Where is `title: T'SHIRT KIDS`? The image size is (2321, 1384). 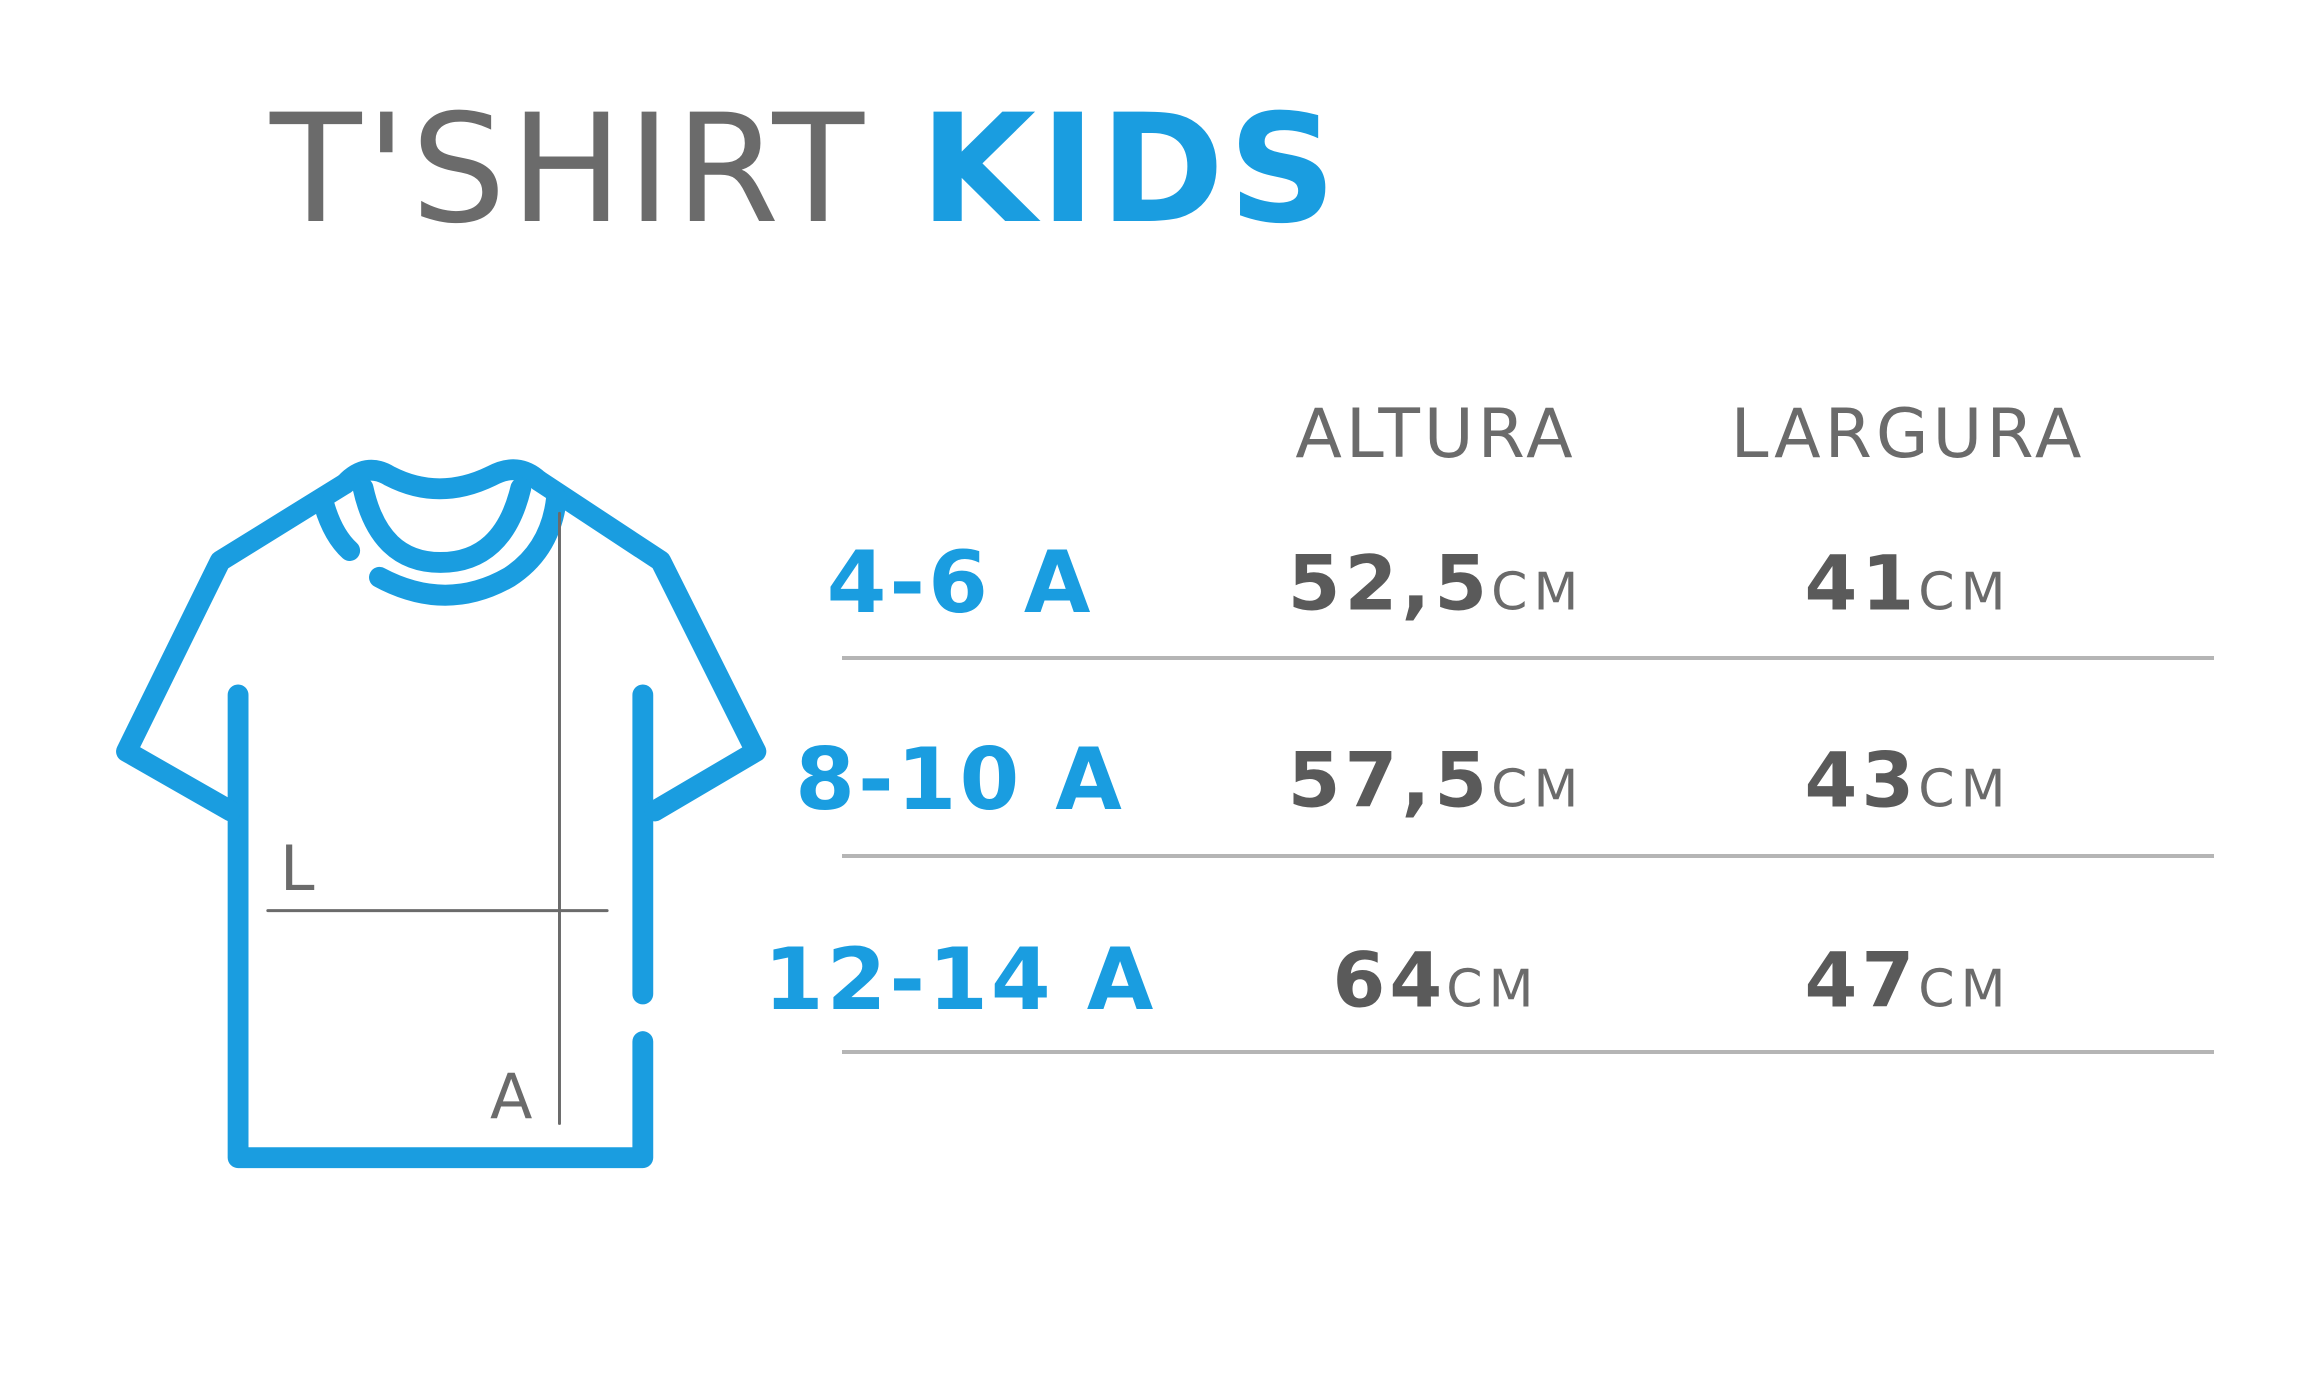 title: T'SHIRT KIDS is located at coordinates (805, 170).